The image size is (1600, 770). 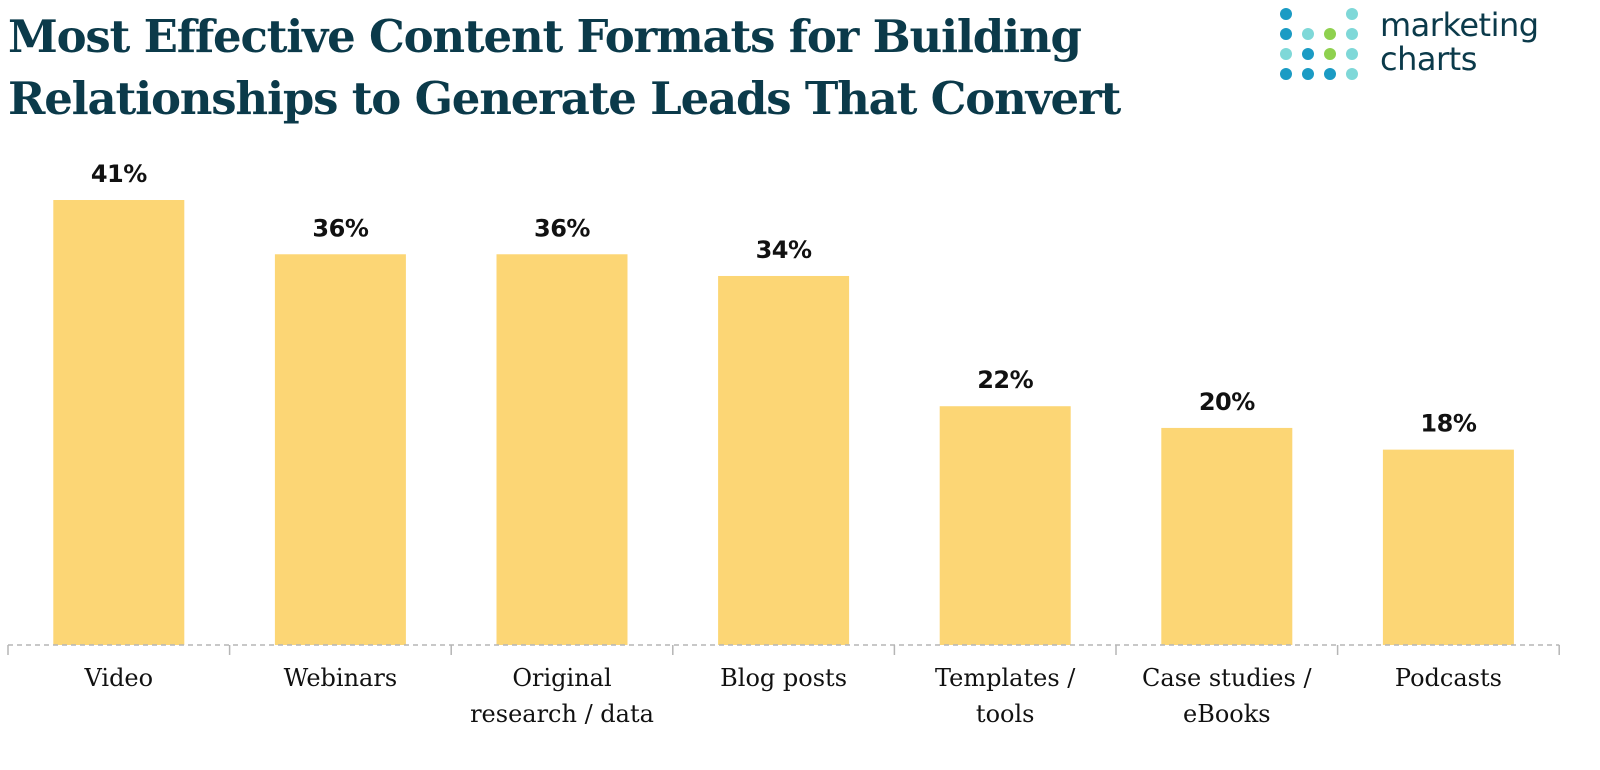 I want to click on logo-wordmark: marketing charts, so click(x=1459, y=42).